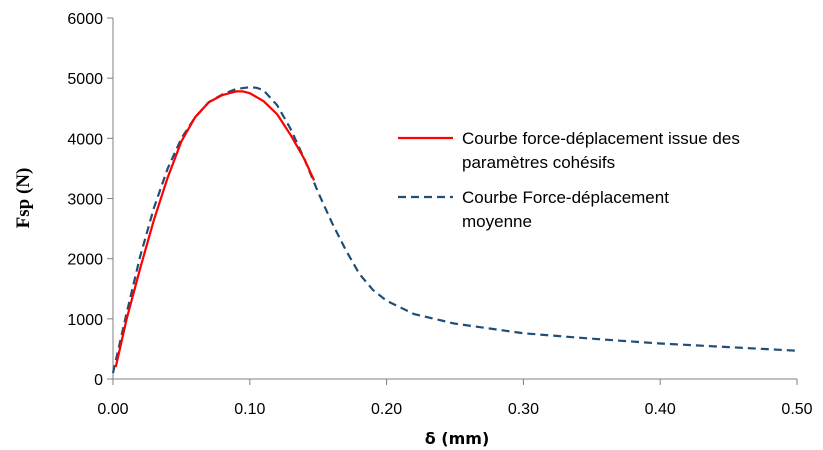  I want to click on y-tick-label: 5000, so click(85, 79).